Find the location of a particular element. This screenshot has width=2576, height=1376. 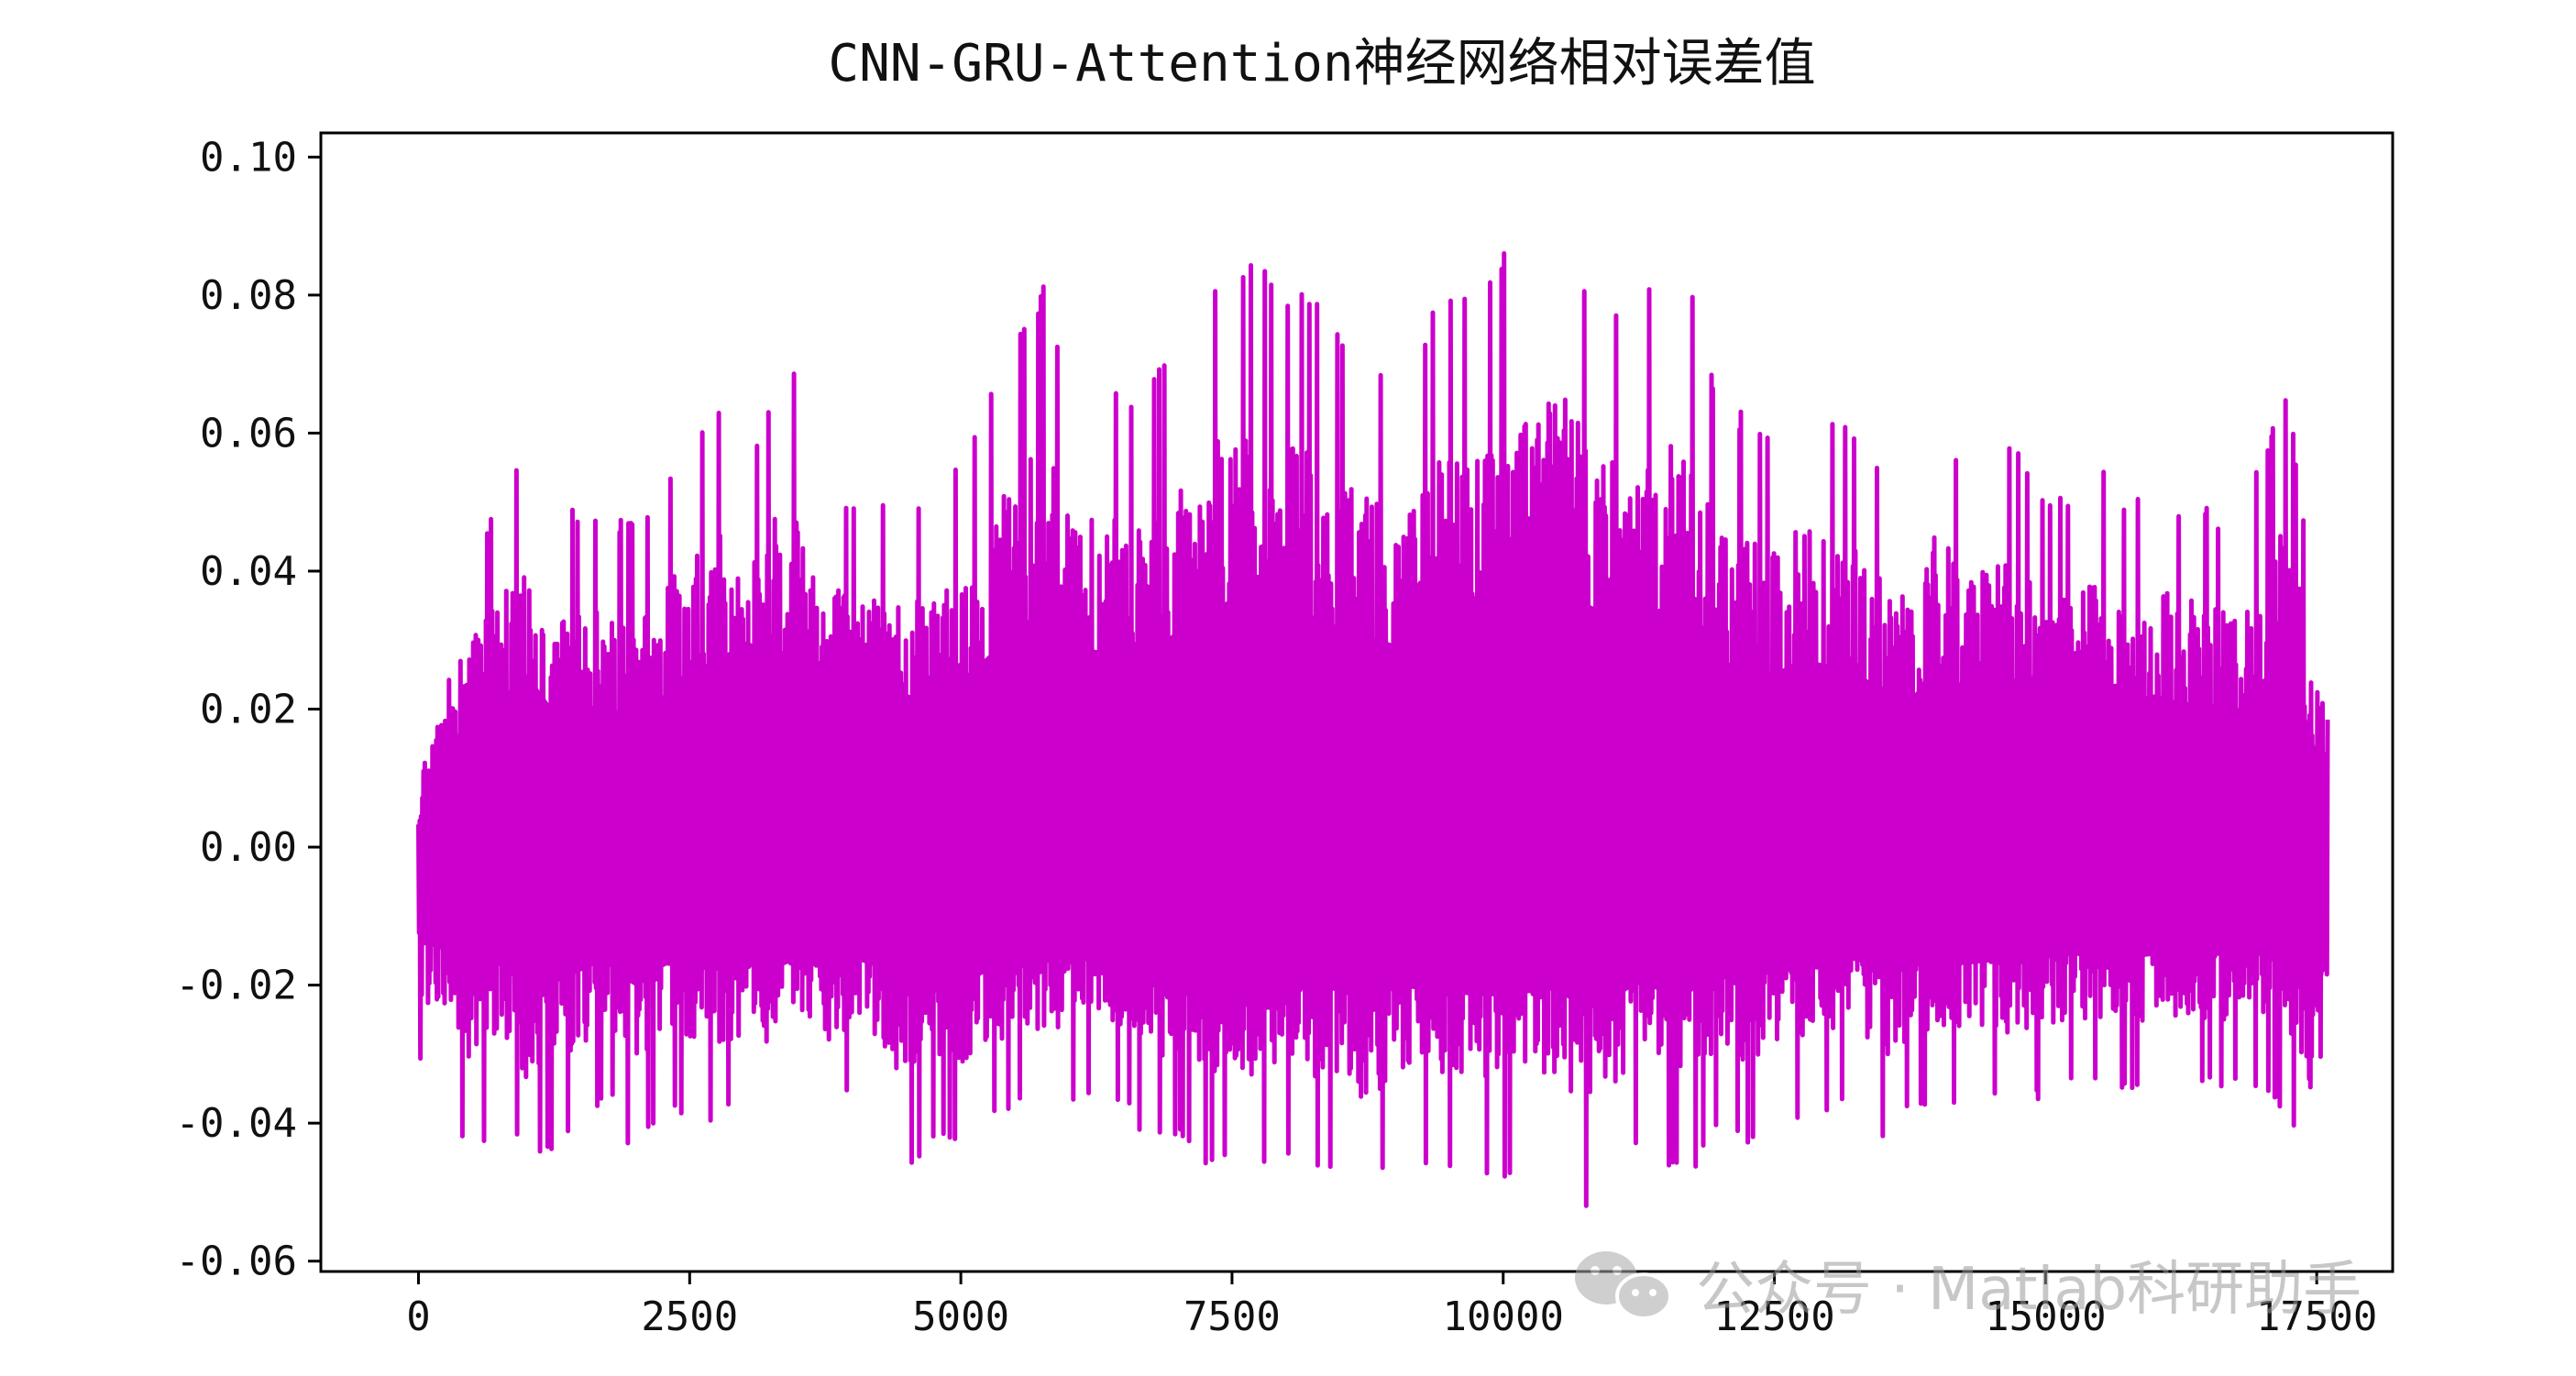

chart-title: CNN-GRU-Attention神经网络相对误差值 is located at coordinates (1322, 64).